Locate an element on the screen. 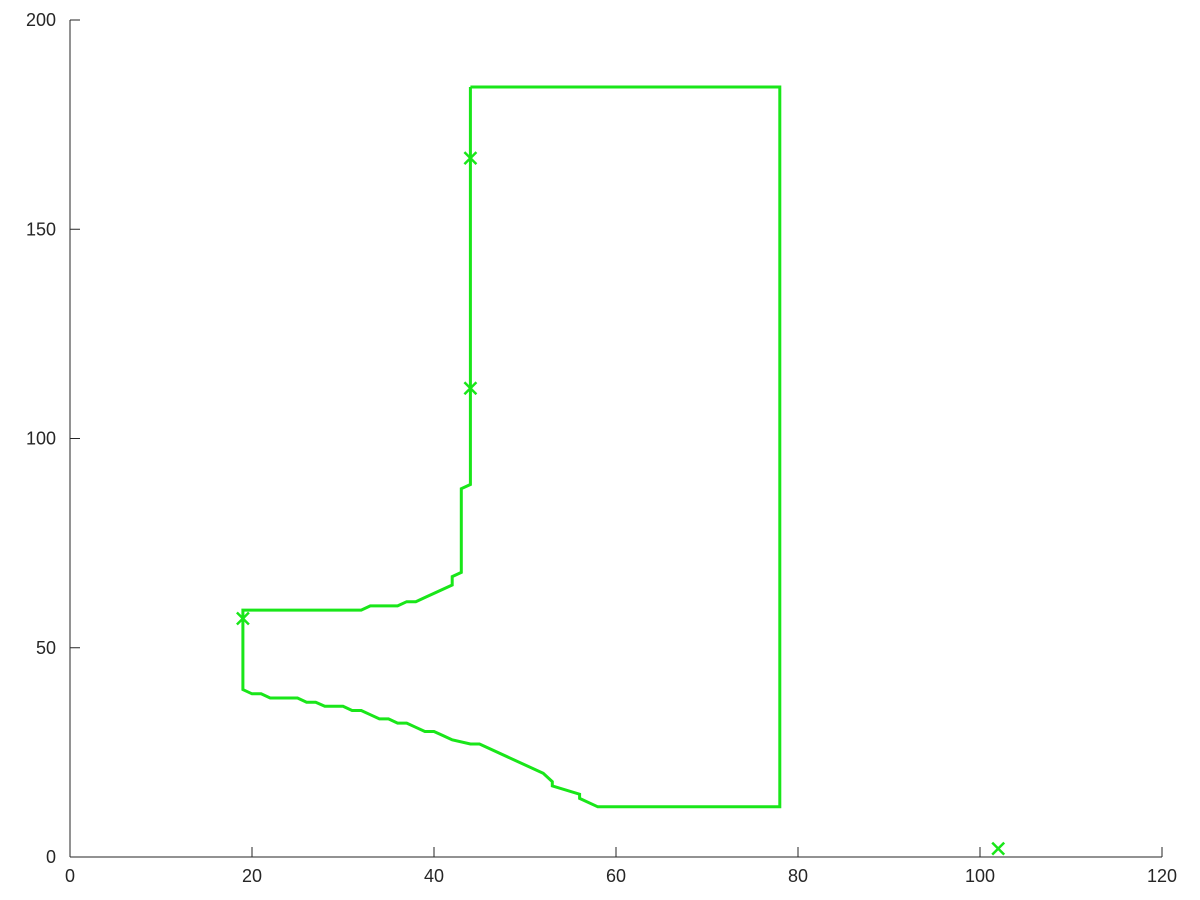 Image resolution: width=1200 pixels, height=900 pixels. x-tick-label: 120 is located at coordinates (1162, 876).